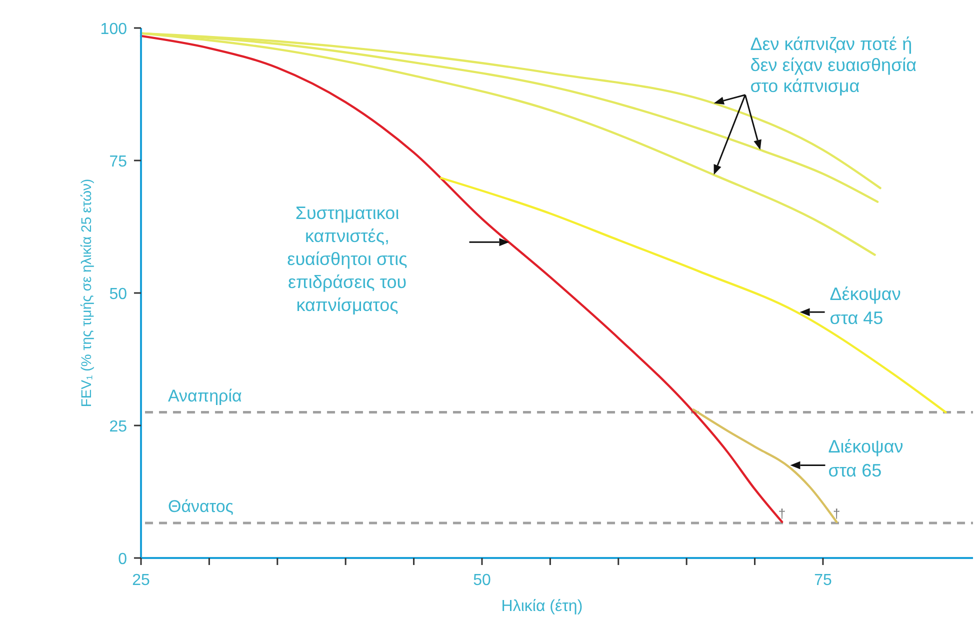 The height and width of the screenshot is (628, 979). What do you see at coordinates (833, 65) in the screenshot?
I see `annotation: Δεν κάπνιζαν ποτέ ή δεν είχαν ευαισθησία στο κάπνισμα` at bounding box center [833, 65].